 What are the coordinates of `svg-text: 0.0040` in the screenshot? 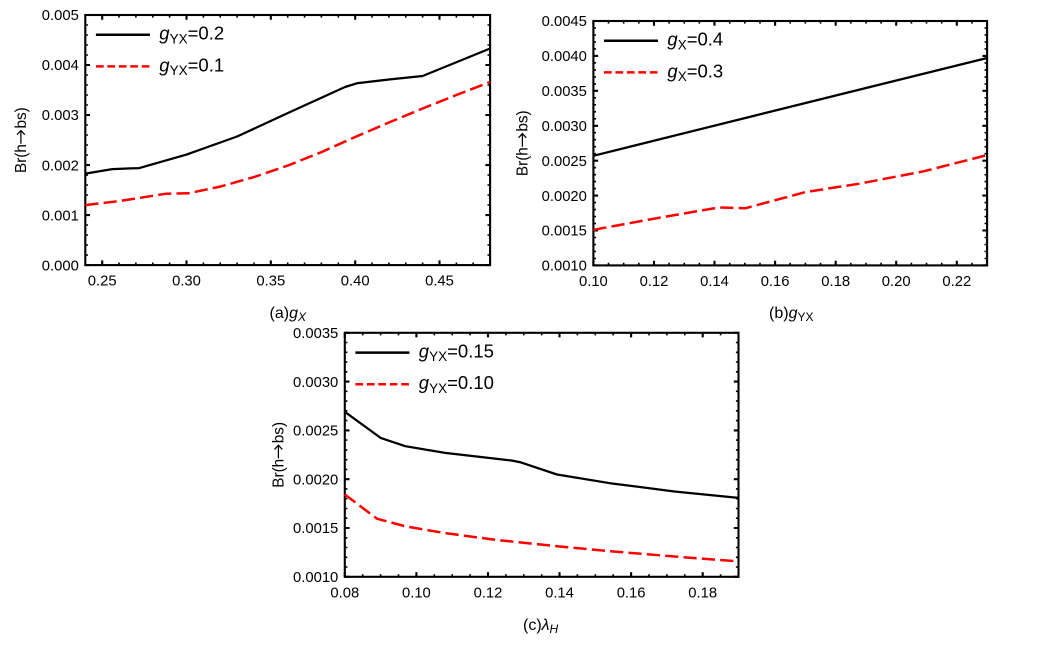 It's located at (564, 57).